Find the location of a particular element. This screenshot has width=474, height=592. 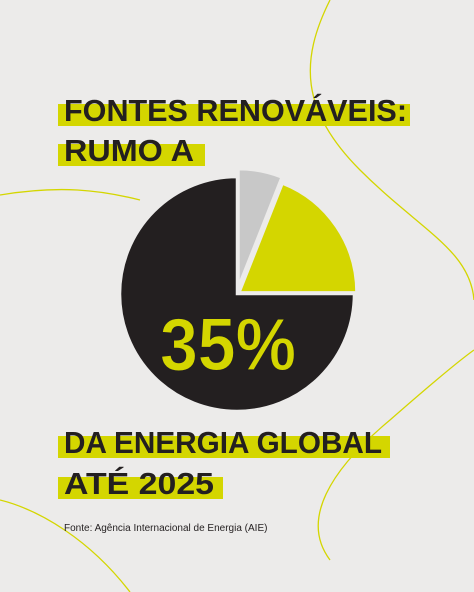

subtitle-line: ATÉ 2025 is located at coordinates (139, 483).